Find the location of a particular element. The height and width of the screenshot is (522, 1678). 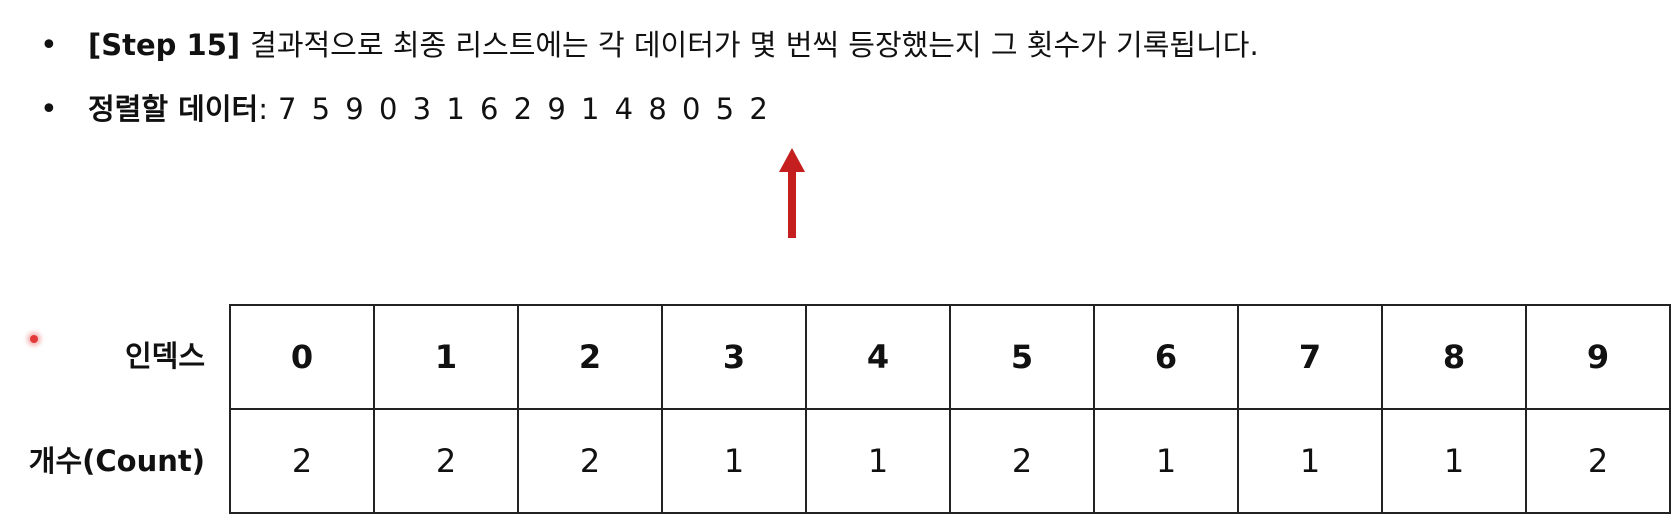

index-cell: 1 is located at coordinates (446, 357).